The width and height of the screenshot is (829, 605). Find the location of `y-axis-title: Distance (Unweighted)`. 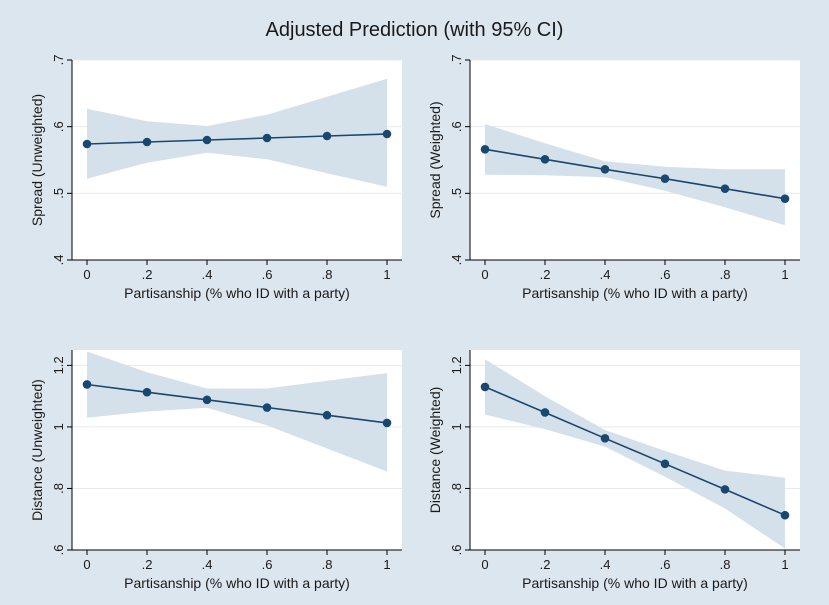

y-axis-title: Distance (Unweighted) is located at coordinates (37, 450).